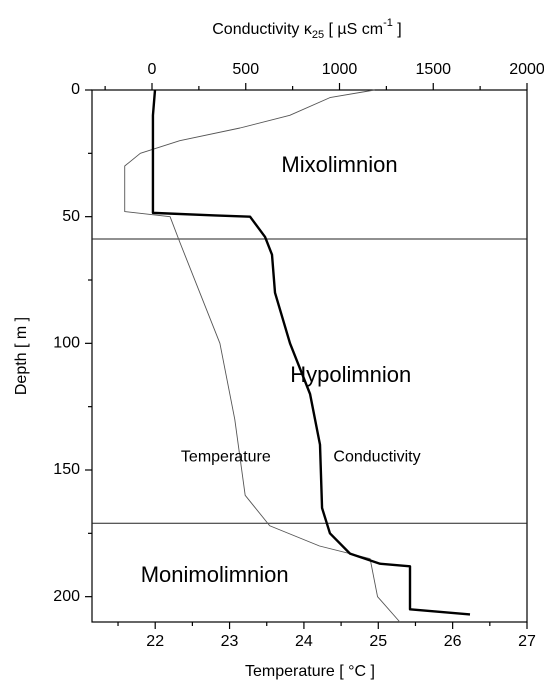 The width and height of the screenshot is (544, 686). Describe the element at coordinates (262, 29) in the screenshot. I see `x2-label-text: Conductivity κ` at that location.